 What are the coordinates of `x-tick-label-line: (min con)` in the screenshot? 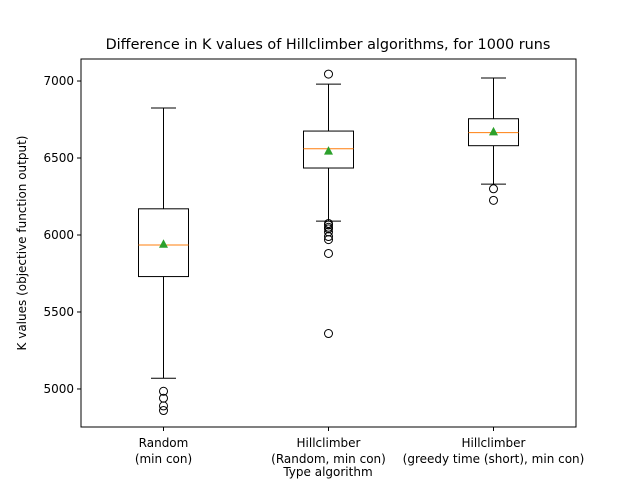 It's located at (163, 459).